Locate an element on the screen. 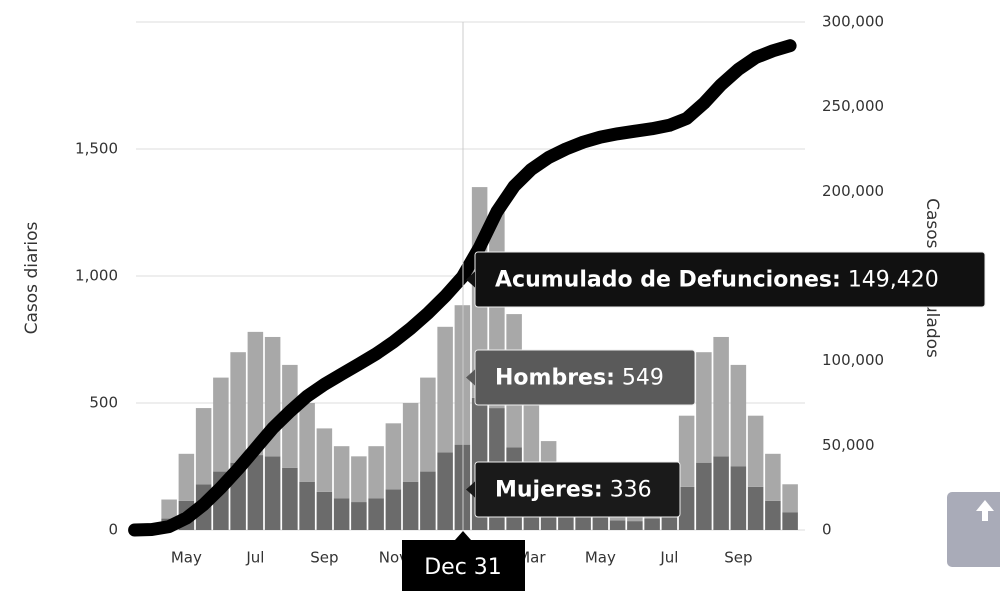  y2-tick-label: 100,000 is located at coordinates (853, 360).